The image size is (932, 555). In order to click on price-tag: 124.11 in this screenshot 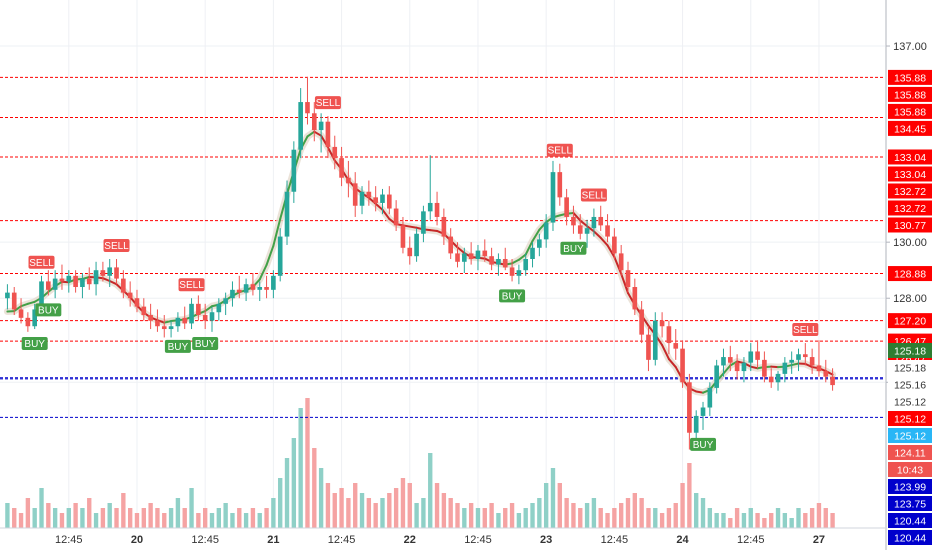, I will do `click(910, 452)`.